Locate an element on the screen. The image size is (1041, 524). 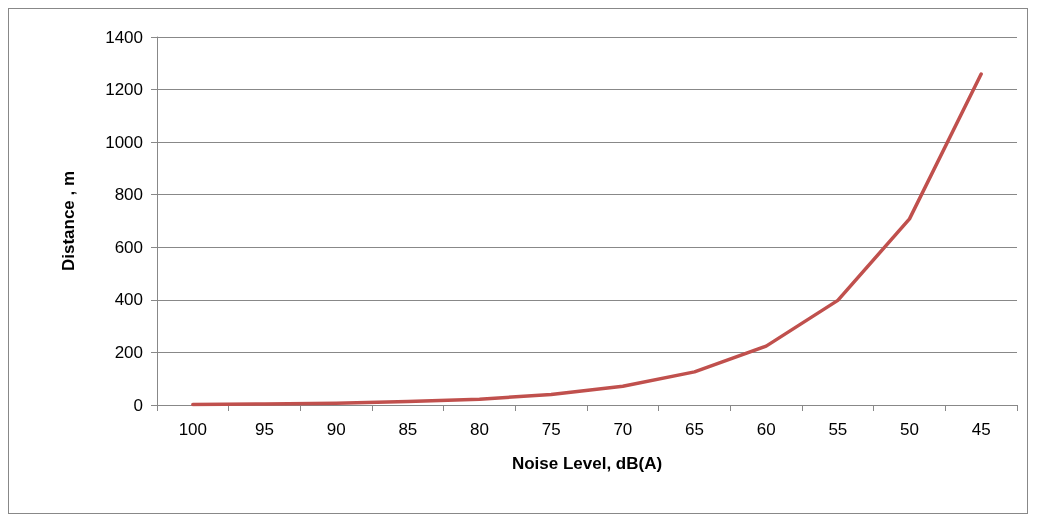
y-tick-label: 800 is located at coordinates (128, 195).